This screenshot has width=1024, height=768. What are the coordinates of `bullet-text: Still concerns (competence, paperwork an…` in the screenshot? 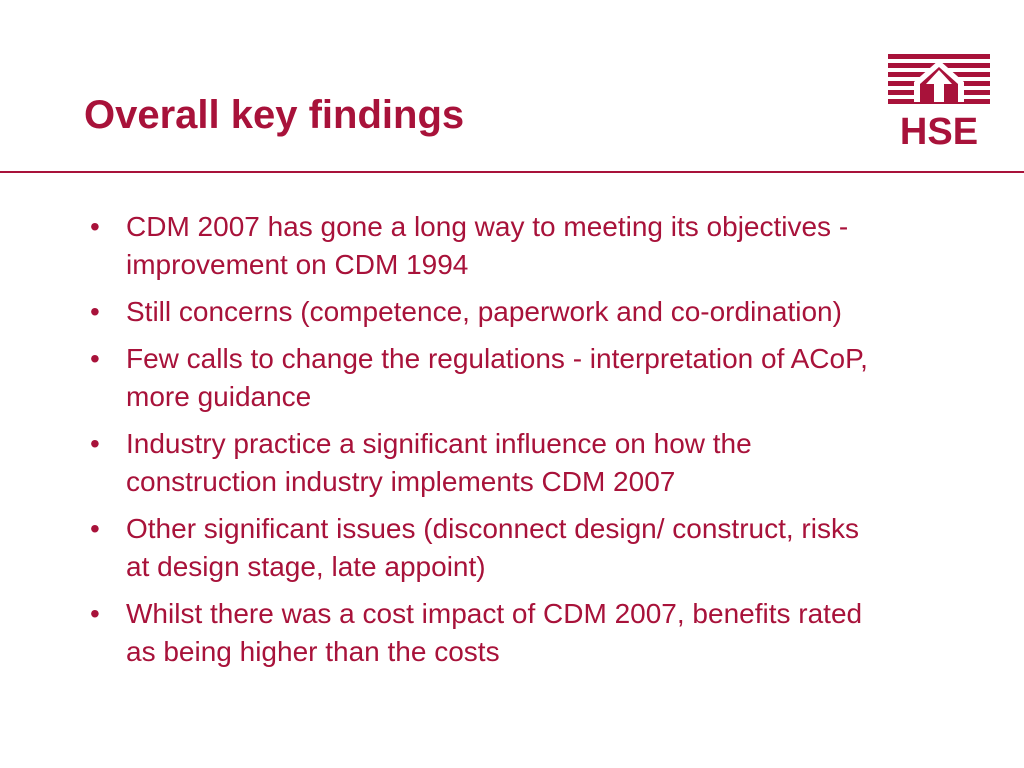 It's located at (484, 311).